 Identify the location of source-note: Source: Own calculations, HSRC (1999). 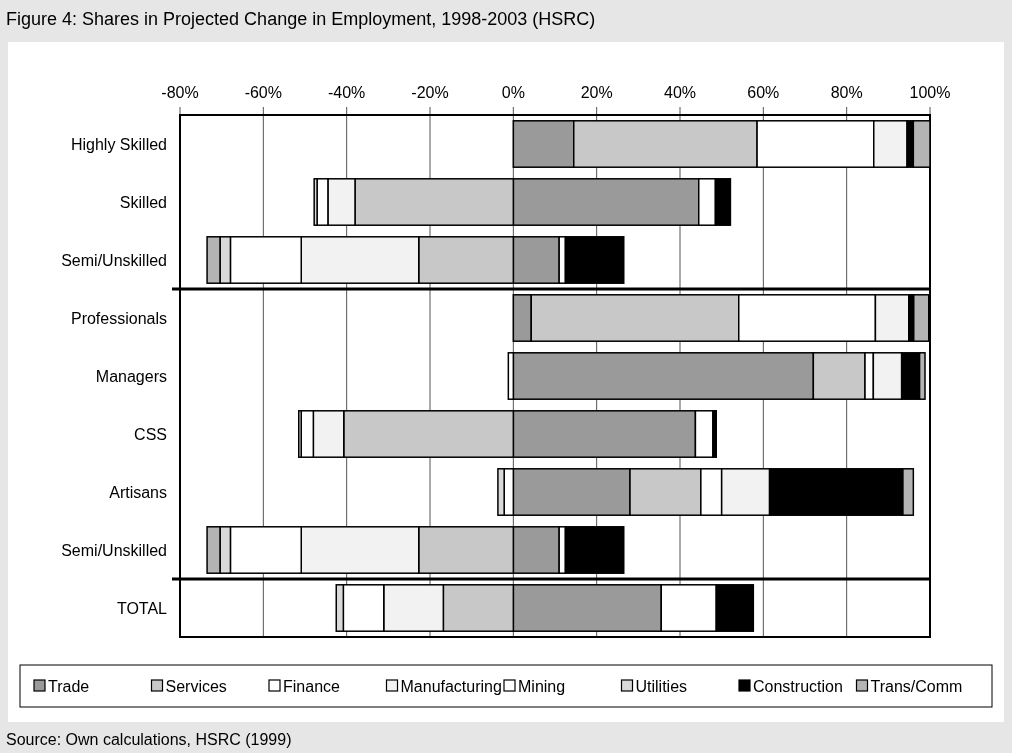
(149, 739).